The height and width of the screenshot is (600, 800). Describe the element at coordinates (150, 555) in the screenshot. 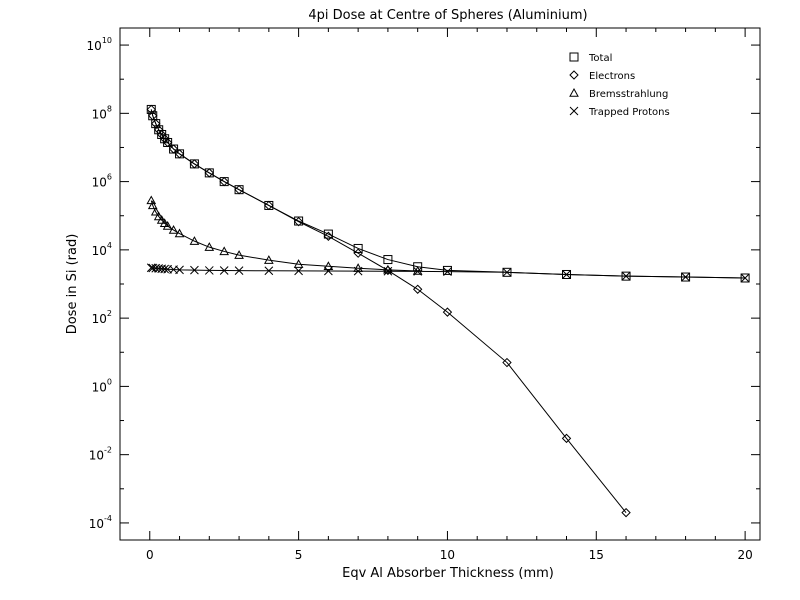

I see `x-tick-label: 0` at that location.